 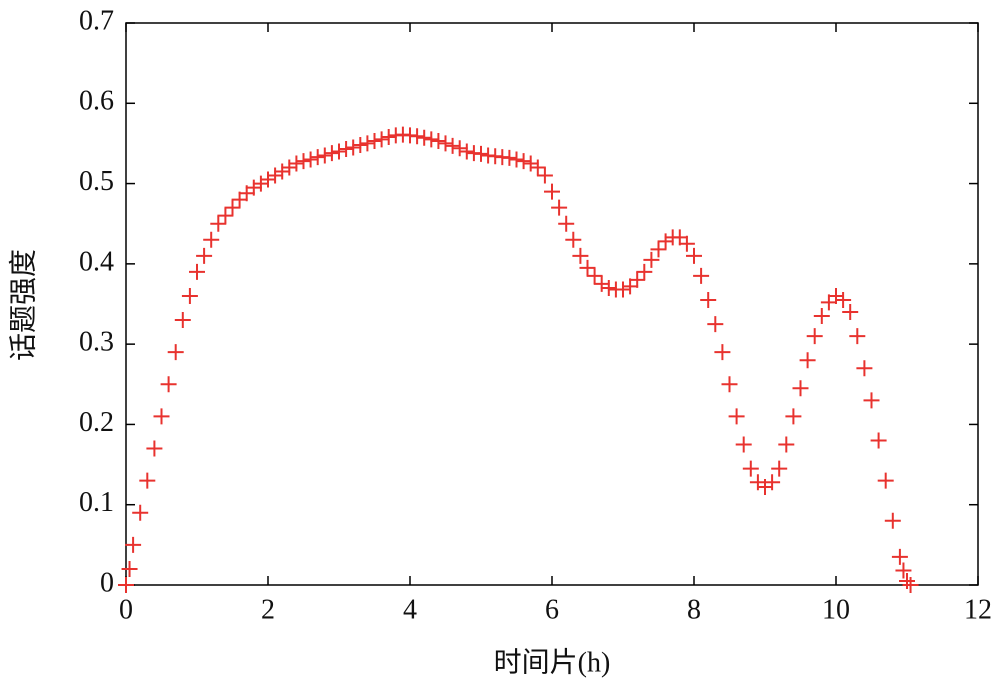 What do you see at coordinates (410, 609) in the screenshot?
I see `x-tick-label: 4` at bounding box center [410, 609].